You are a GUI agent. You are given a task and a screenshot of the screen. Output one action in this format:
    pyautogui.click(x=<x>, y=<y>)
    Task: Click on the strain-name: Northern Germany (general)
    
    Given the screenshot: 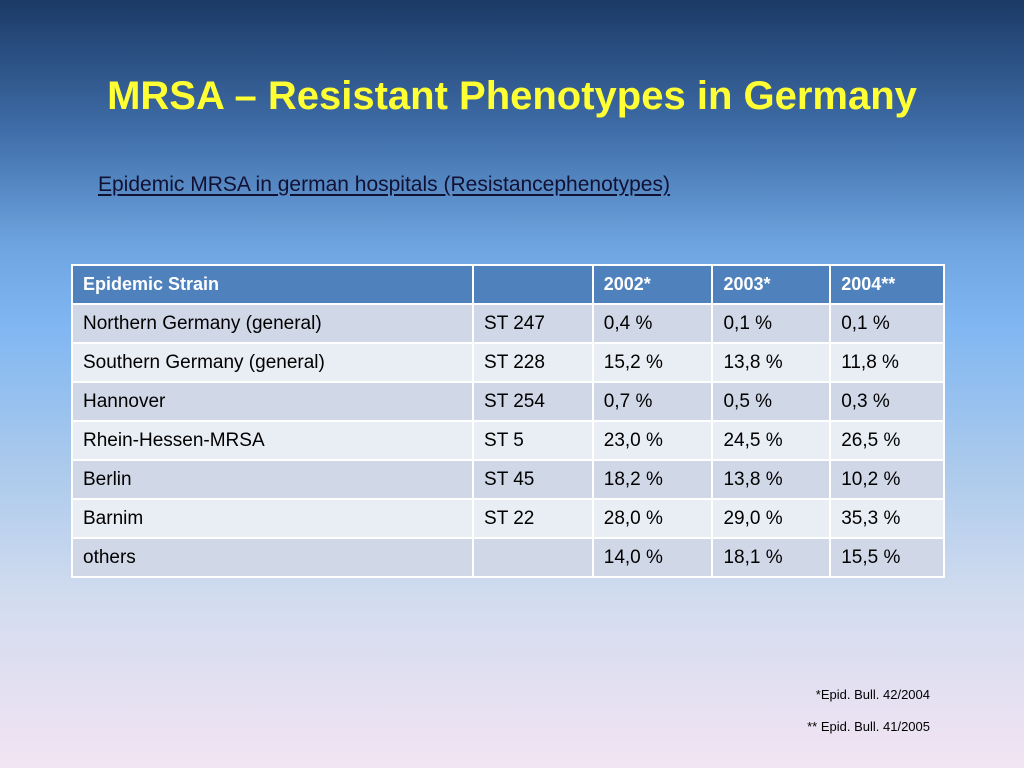 What is the action you would take?
    pyautogui.click(x=272, y=323)
    